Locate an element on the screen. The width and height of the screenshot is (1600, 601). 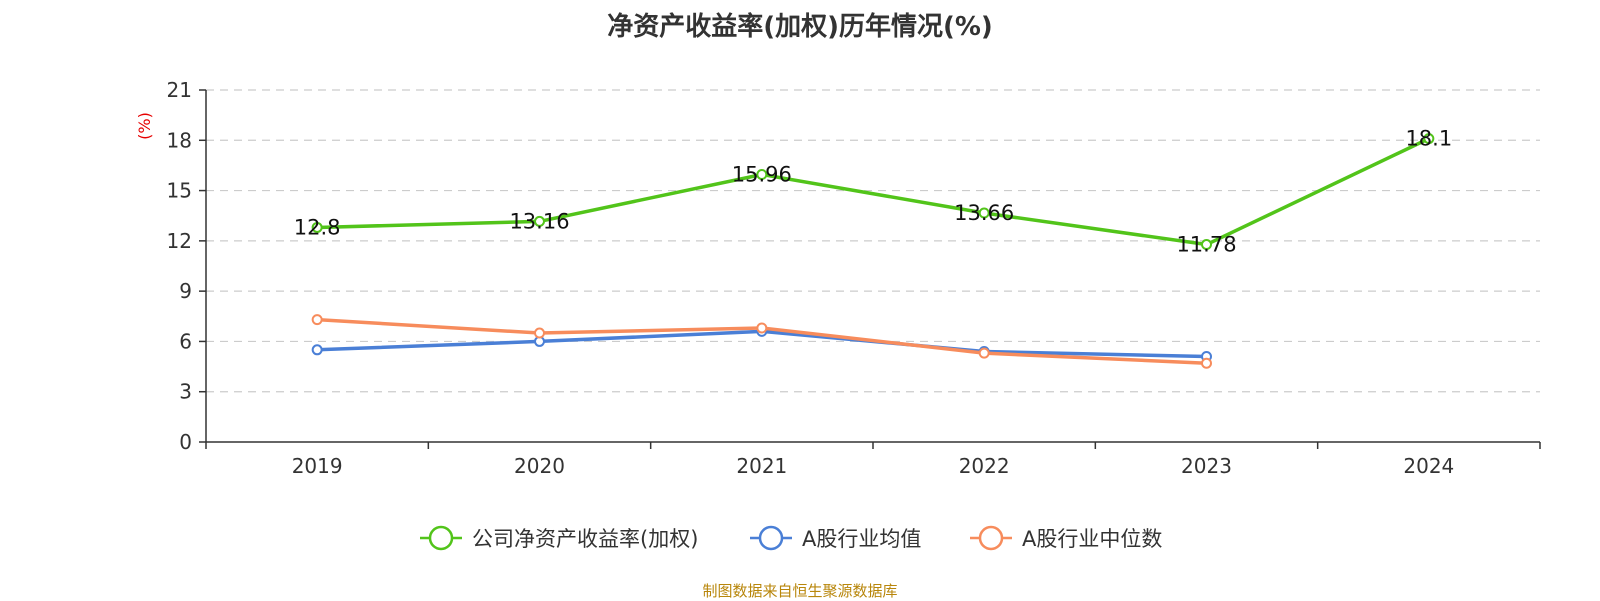
x-tick-label: 2023 is located at coordinates (1206, 466).